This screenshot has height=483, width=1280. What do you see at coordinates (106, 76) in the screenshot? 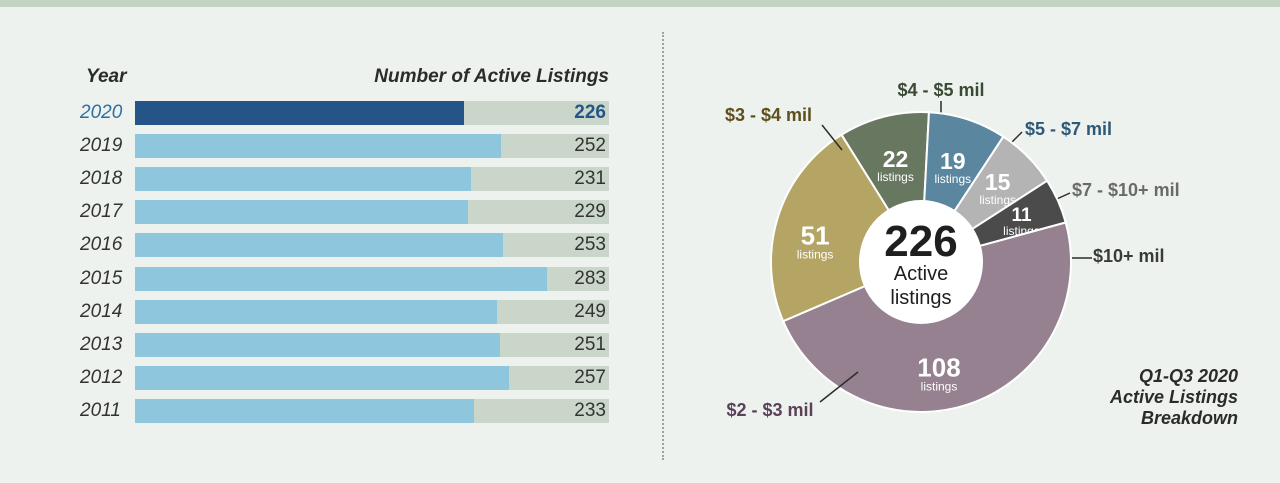
I see `year-column-header: Year` at bounding box center [106, 76].